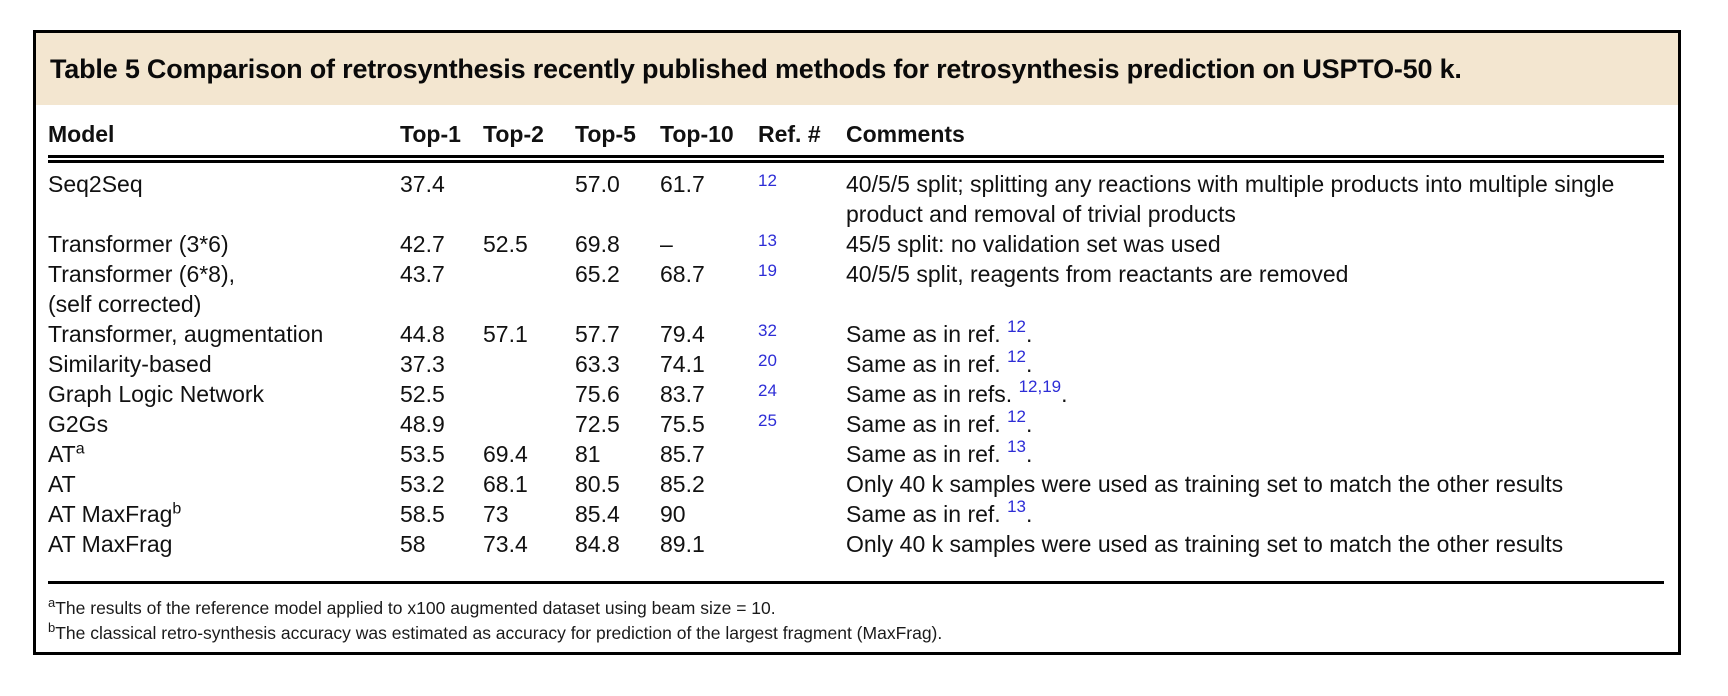  I want to click on comment-cell: Same as in refs. 12,19., so click(1255, 393).